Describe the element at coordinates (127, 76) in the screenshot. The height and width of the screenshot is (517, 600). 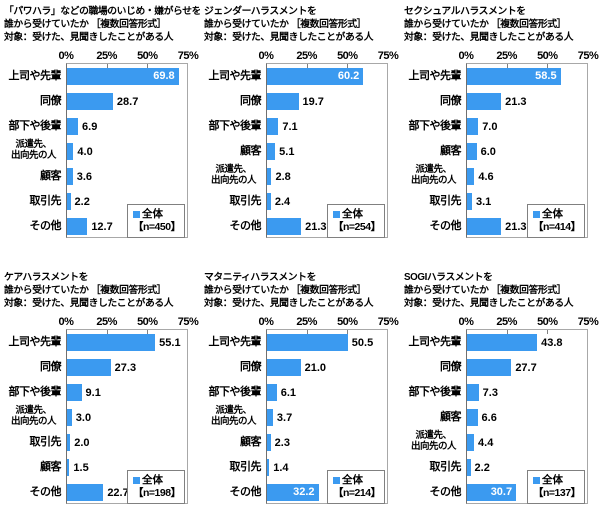
I see `bar-row: 69.8` at that location.